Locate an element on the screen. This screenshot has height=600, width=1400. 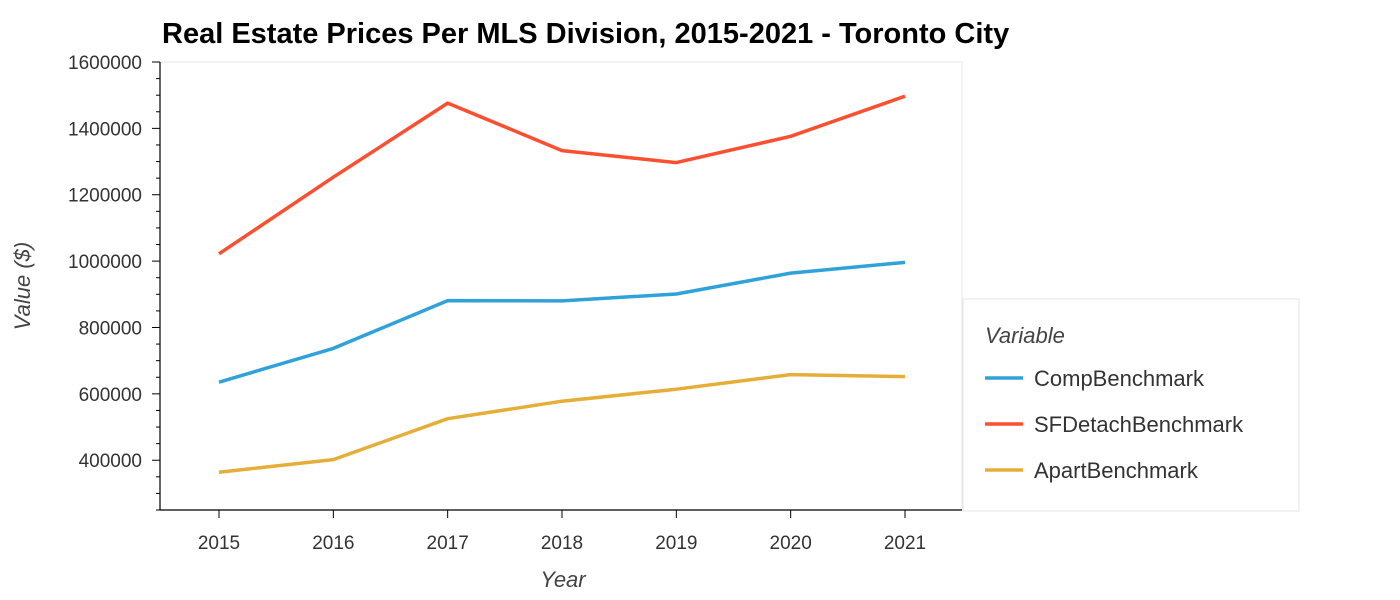
legend-label: ApartBenchmark is located at coordinates (1116, 470).